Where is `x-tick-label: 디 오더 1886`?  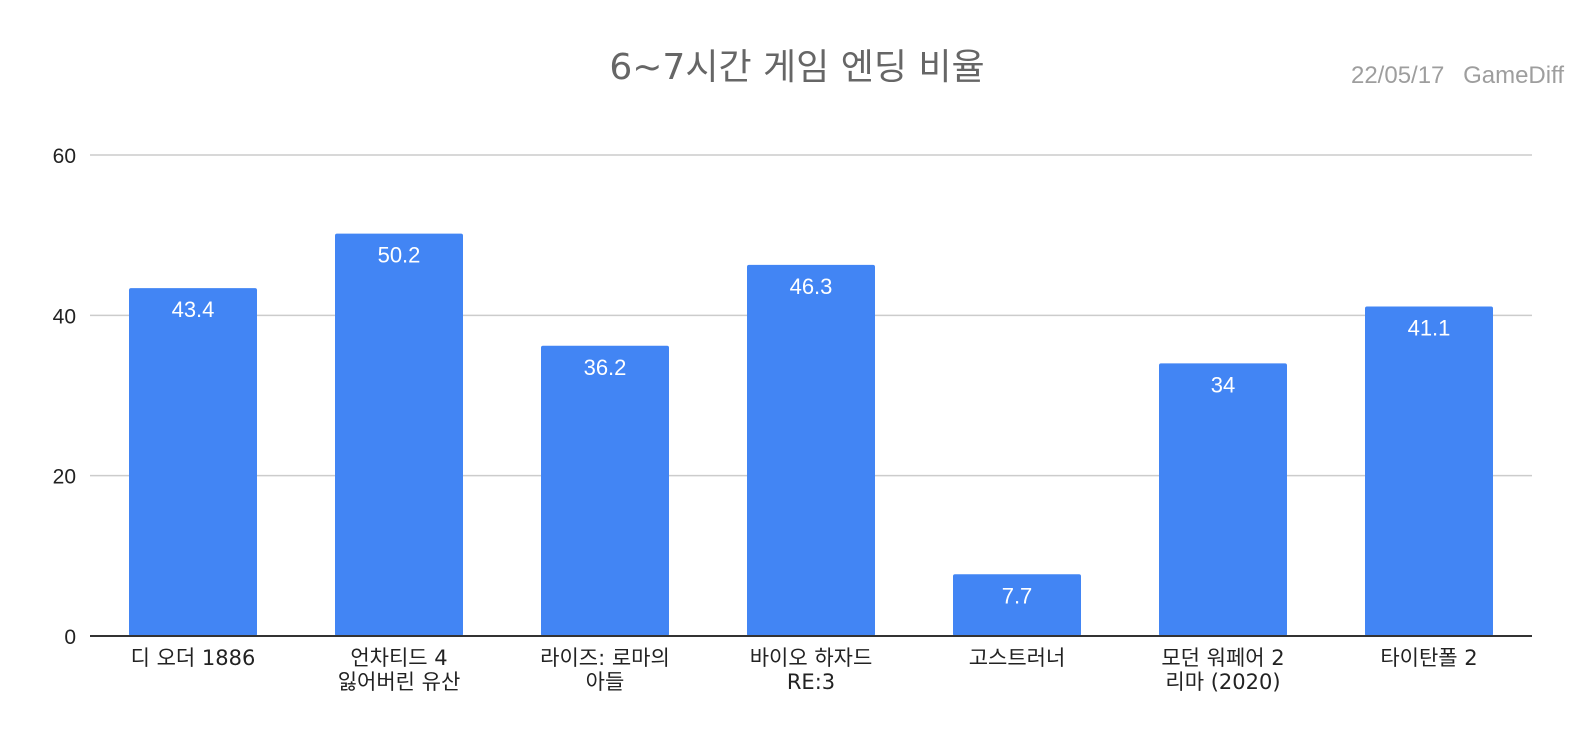
x-tick-label: 디 오더 1886 is located at coordinates (193, 658).